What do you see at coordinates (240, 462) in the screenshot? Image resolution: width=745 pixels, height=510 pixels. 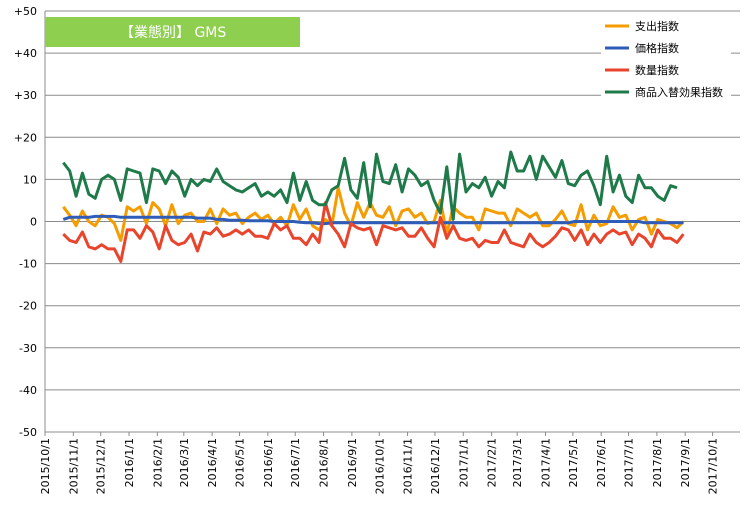 I see `x-tick-label: 2016/5/1` at bounding box center [240, 462].